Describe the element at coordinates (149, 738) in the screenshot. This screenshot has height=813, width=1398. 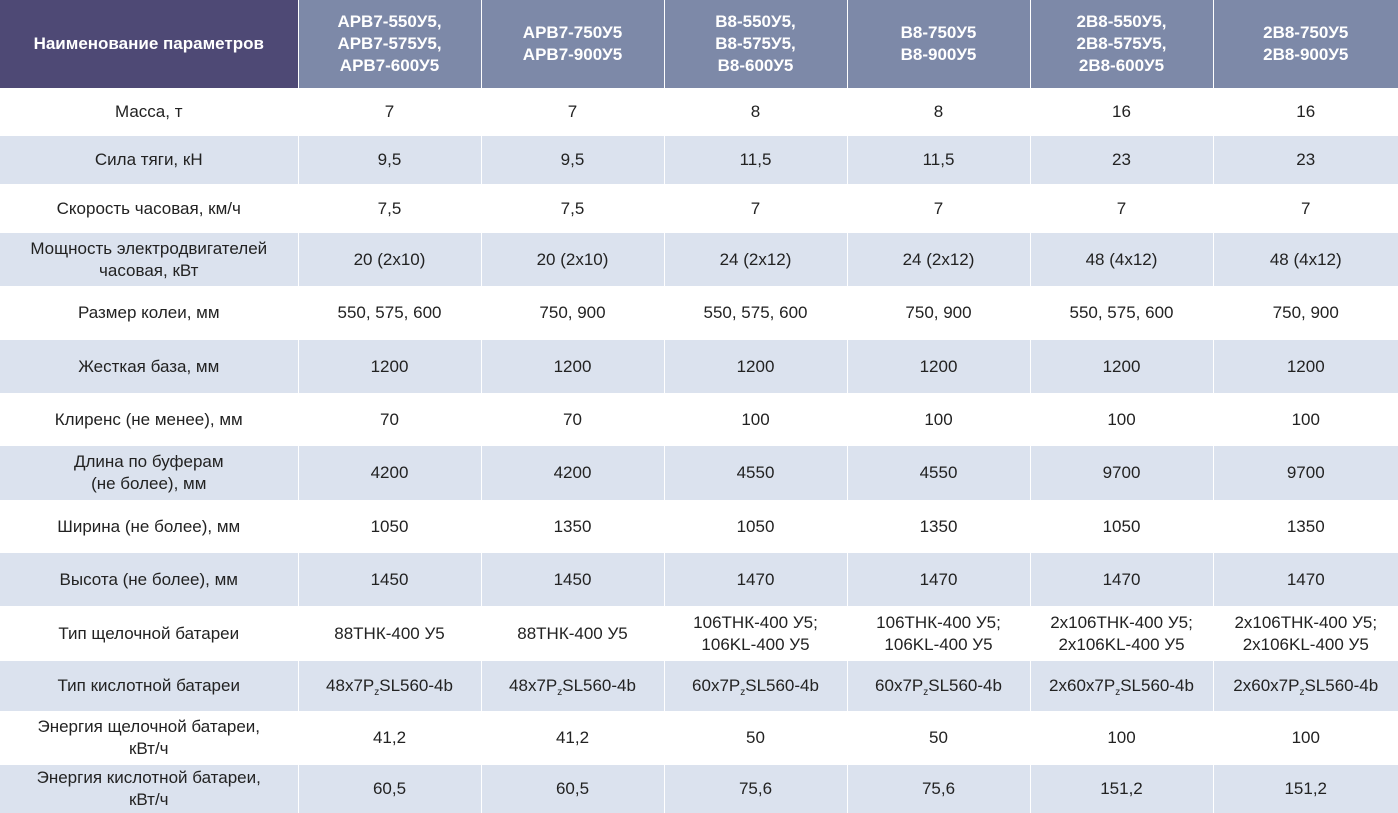
I see `row-label: Энергия щелочной батареи, кВт/ч` at that location.